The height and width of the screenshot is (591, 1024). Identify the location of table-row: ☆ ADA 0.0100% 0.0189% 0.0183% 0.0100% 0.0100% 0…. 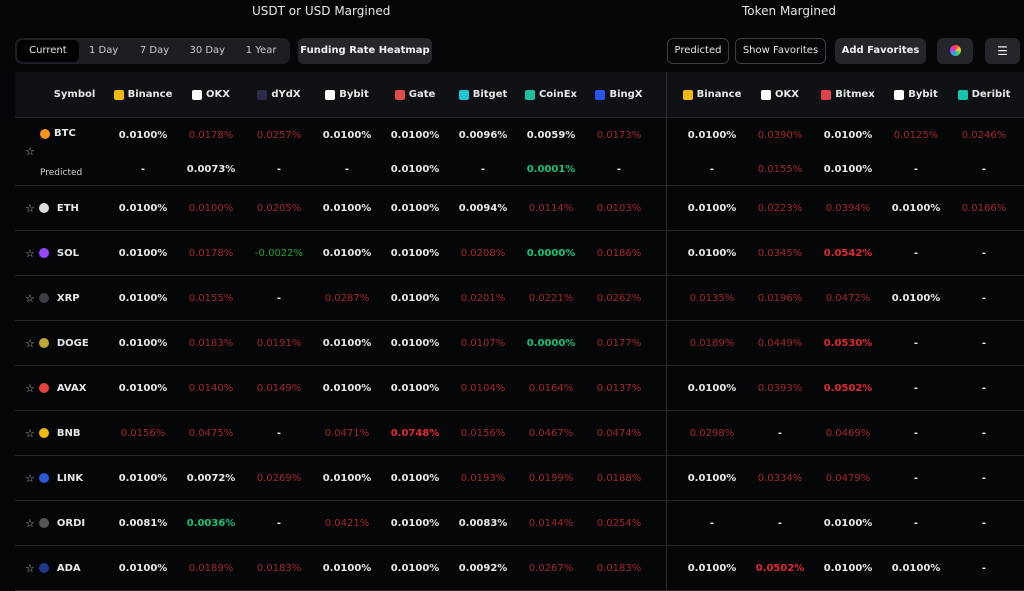
(519, 568).